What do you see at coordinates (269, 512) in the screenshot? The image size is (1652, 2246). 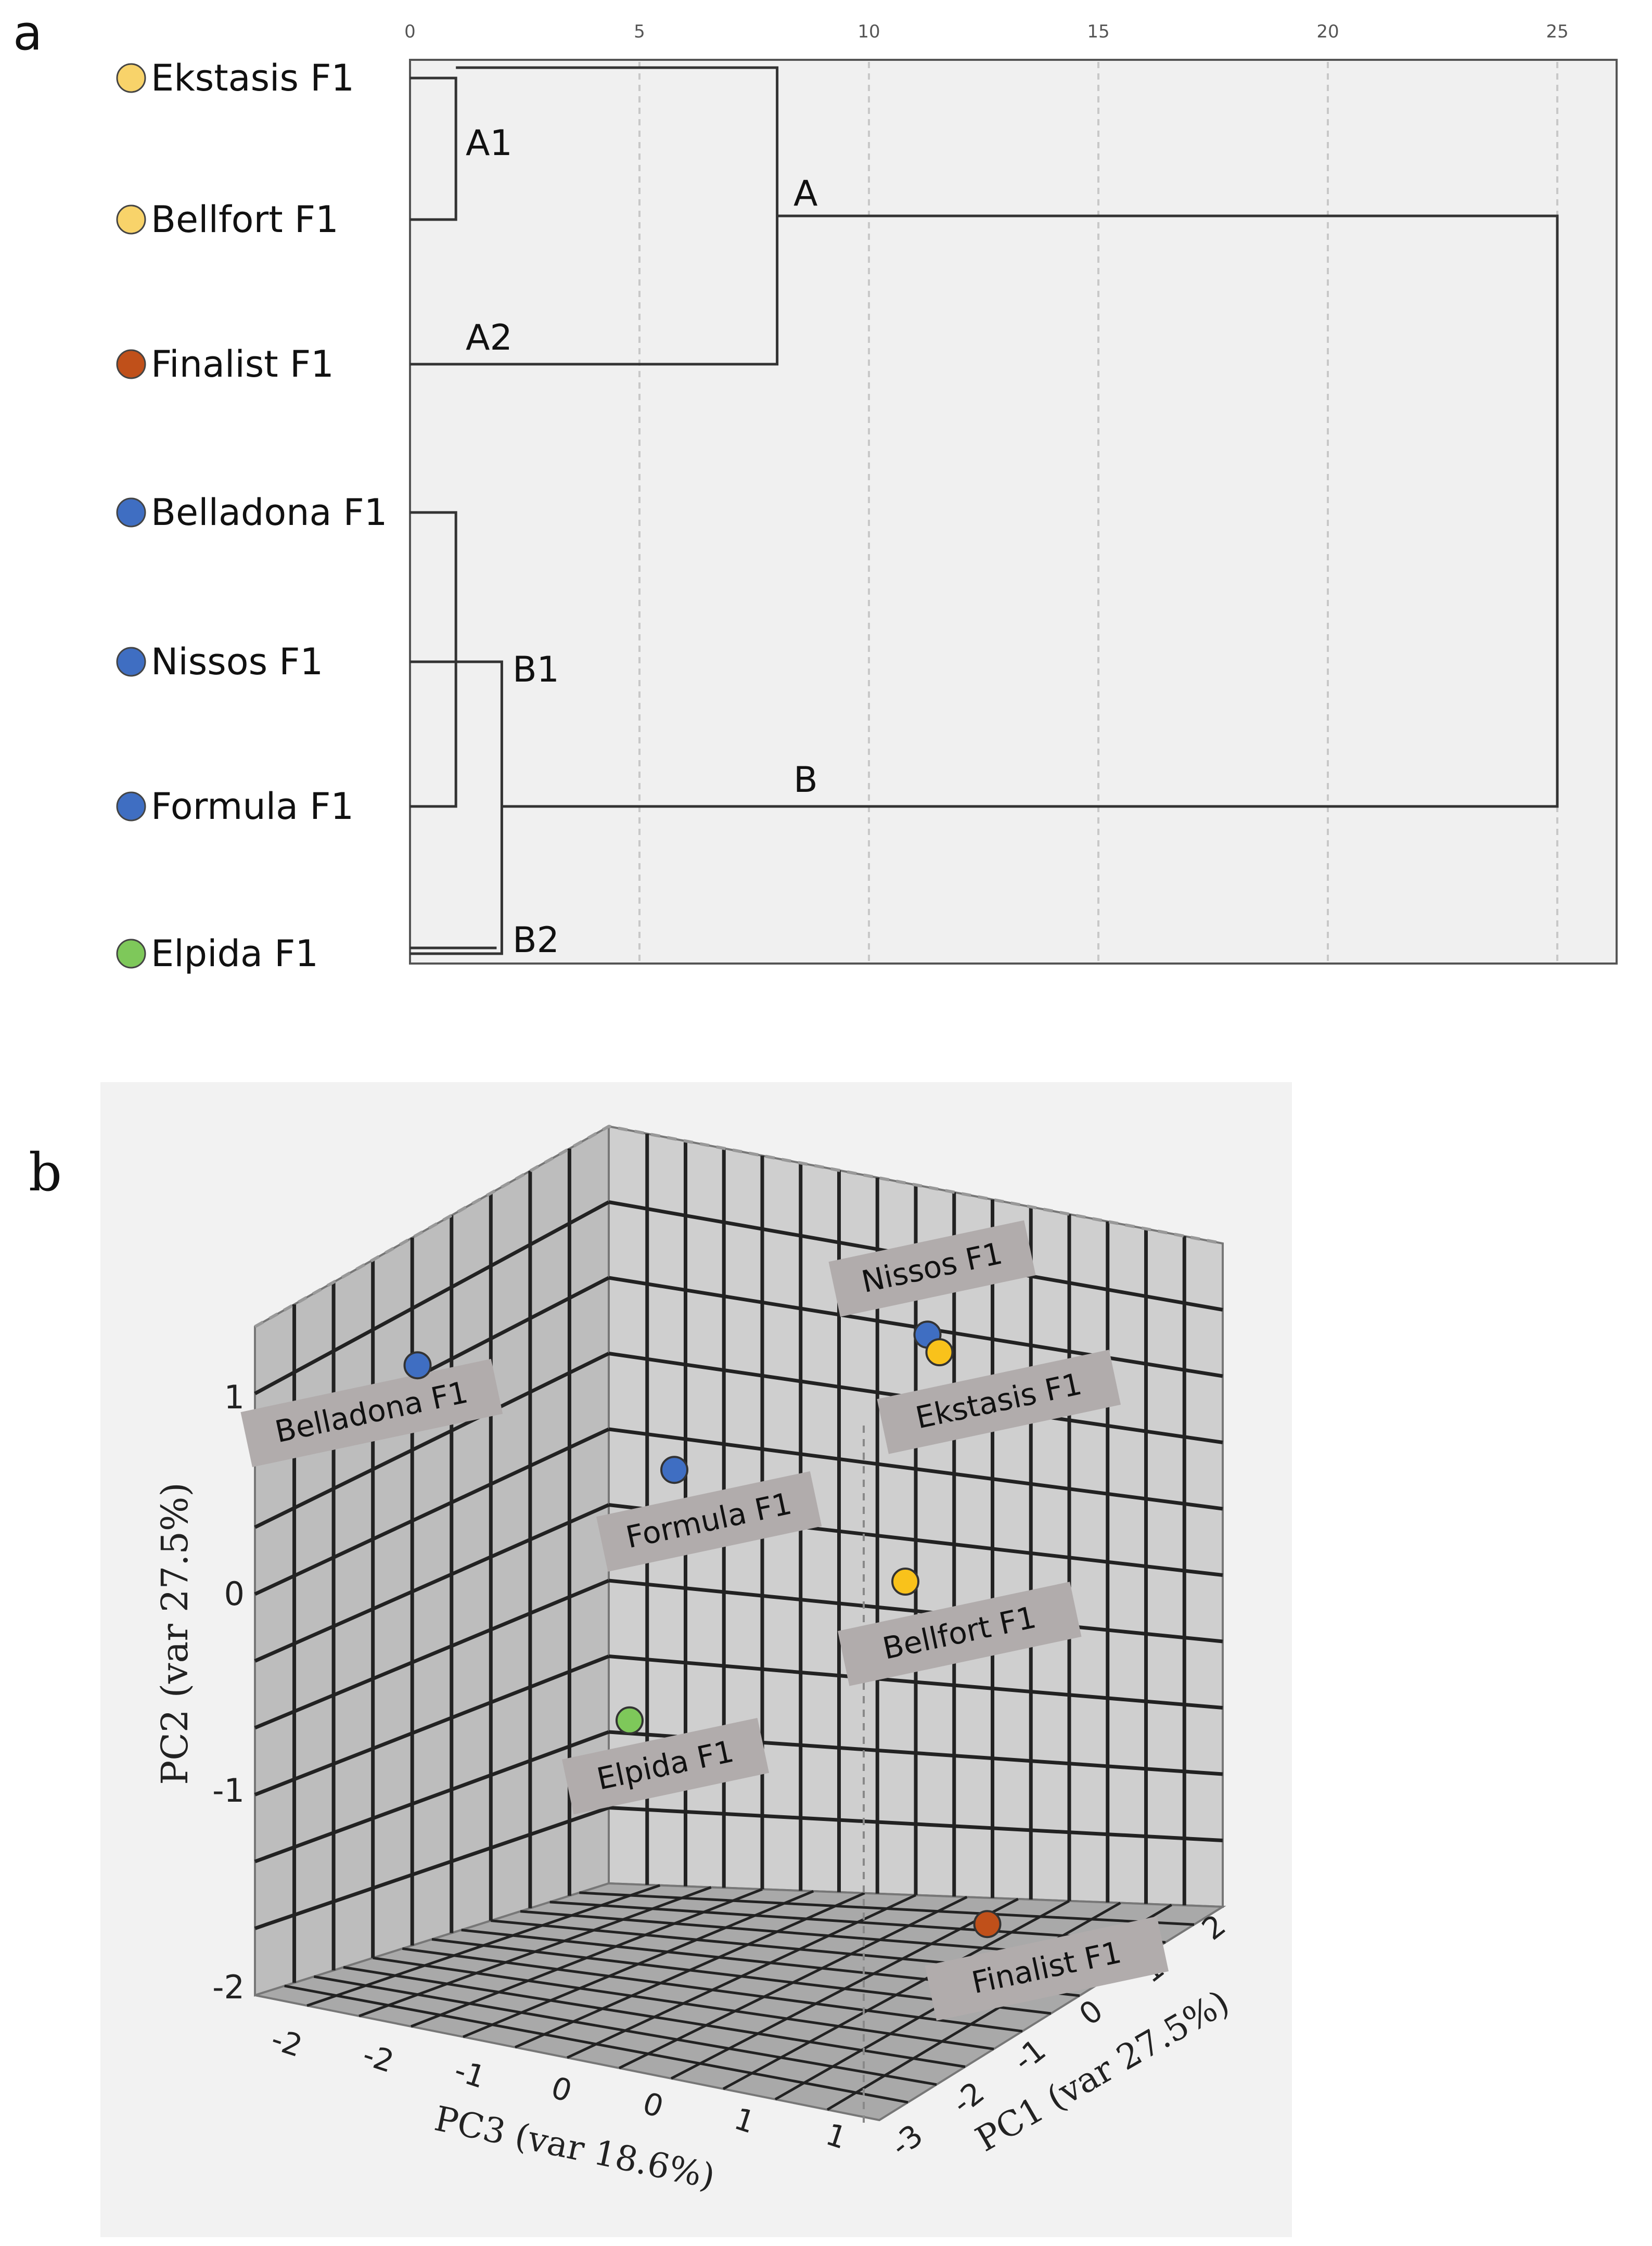 I see `leaf-label: Belladona F1` at bounding box center [269, 512].